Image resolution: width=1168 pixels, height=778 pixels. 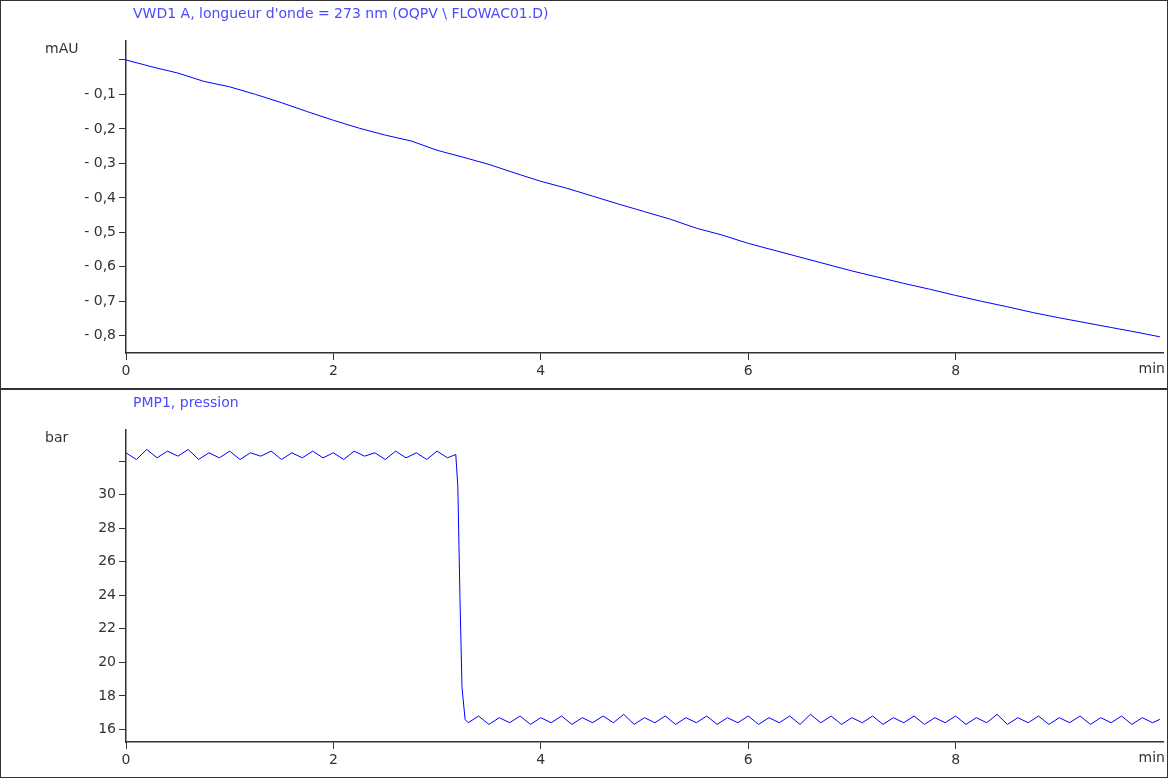 I want to click on y-tick-label: 18, so click(x=107, y=694).